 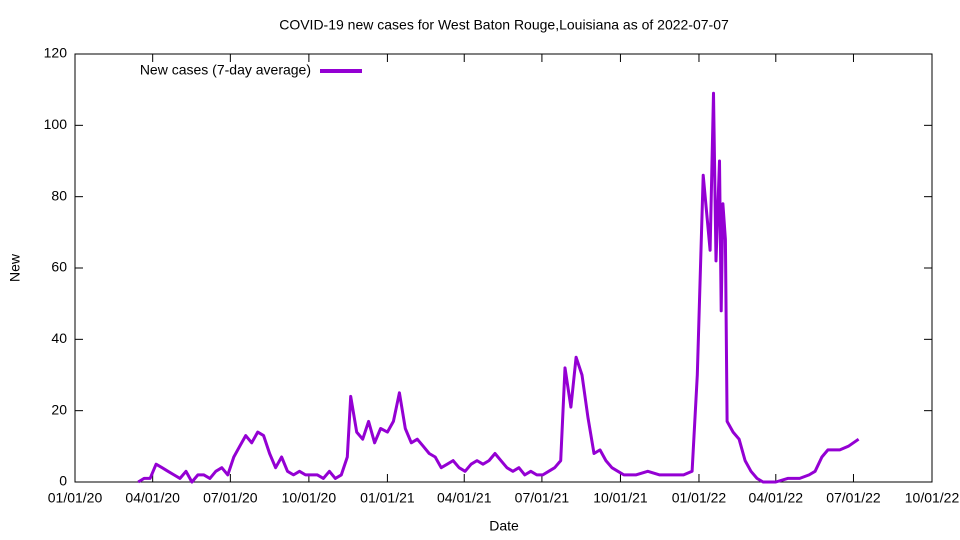 I want to click on y-tick-label: 60, so click(x=59, y=267).